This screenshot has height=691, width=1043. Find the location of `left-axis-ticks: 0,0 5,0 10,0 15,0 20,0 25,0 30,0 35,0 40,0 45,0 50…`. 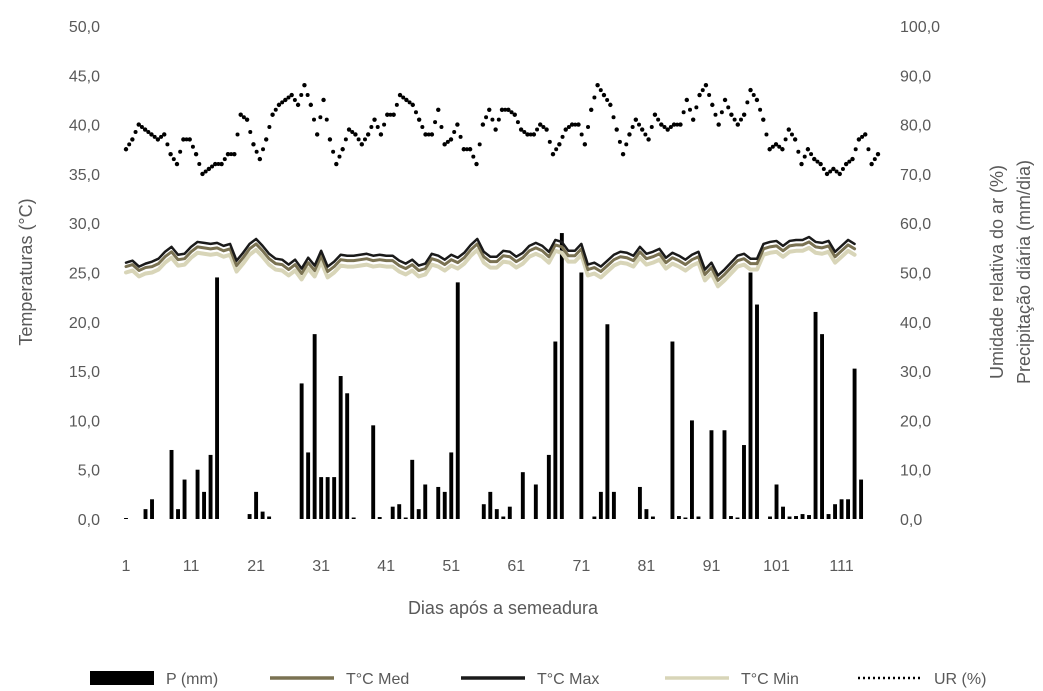

left-axis-ticks: 0,0 5,0 10,0 15,0 20,0 25,0 30,0 35,0 40,0 45,0 50… is located at coordinates (84, 274).